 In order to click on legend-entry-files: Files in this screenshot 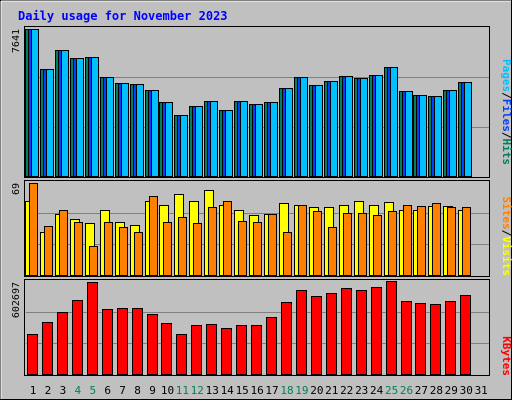, I will do `click(506, 115)`.